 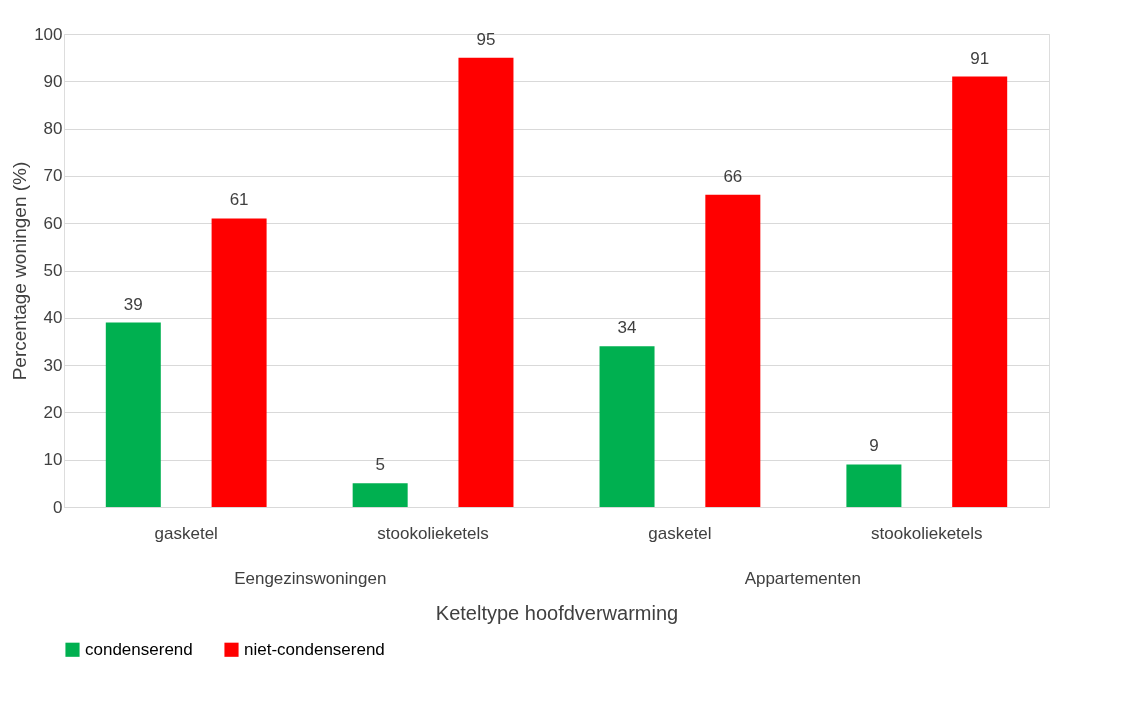 What do you see at coordinates (53, 176) in the screenshot?
I see `y-tick-label: 70` at bounding box center [53, 176].